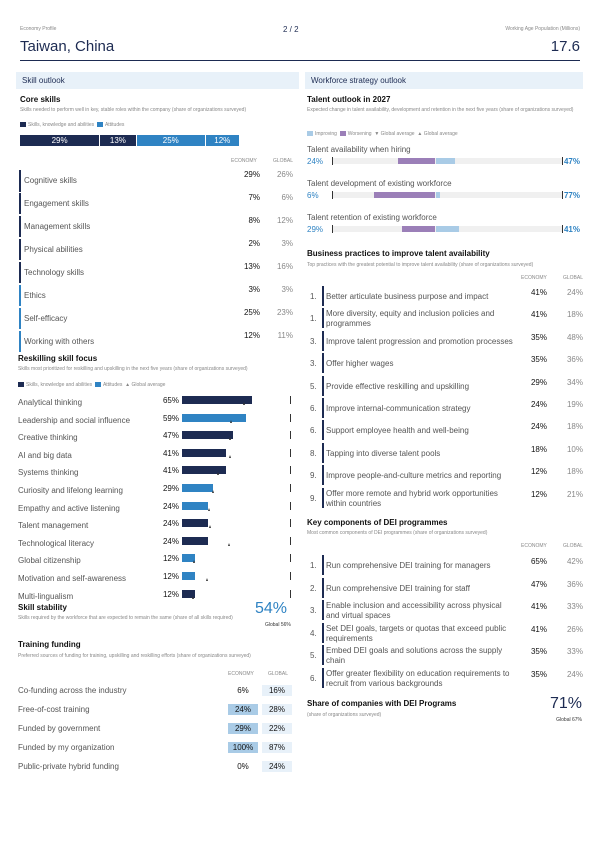 This screenshot has width=600, height=848. I want to click on dei-economy: 65%, so click(538, 561).